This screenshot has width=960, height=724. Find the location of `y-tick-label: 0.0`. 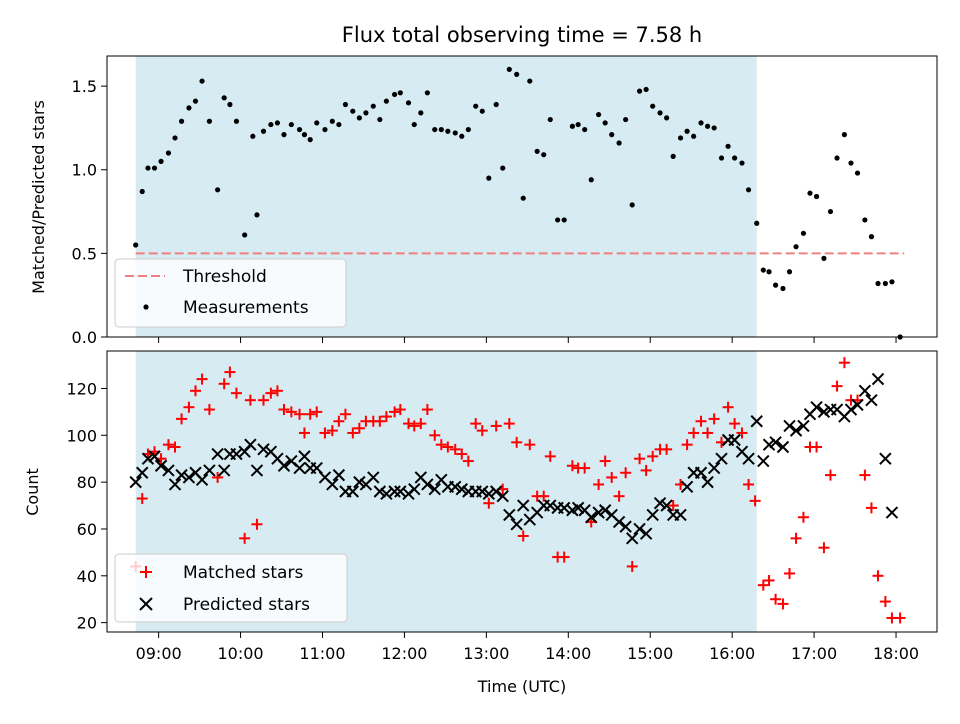

y-tick-label: 0.0 is located at coordinates (84, 337).